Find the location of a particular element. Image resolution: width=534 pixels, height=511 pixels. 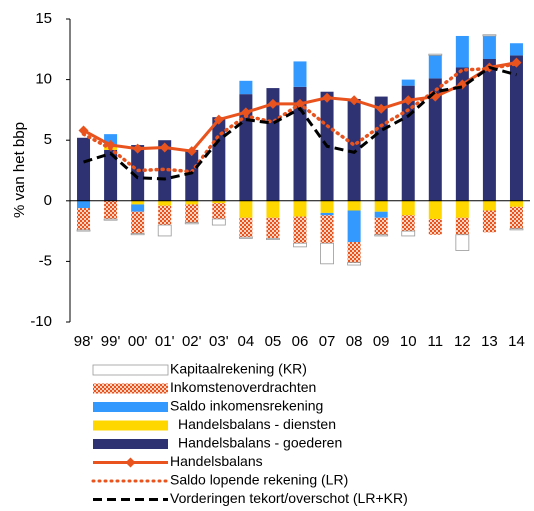

x-tick-label: 13 is located at coordinates (489, 341).